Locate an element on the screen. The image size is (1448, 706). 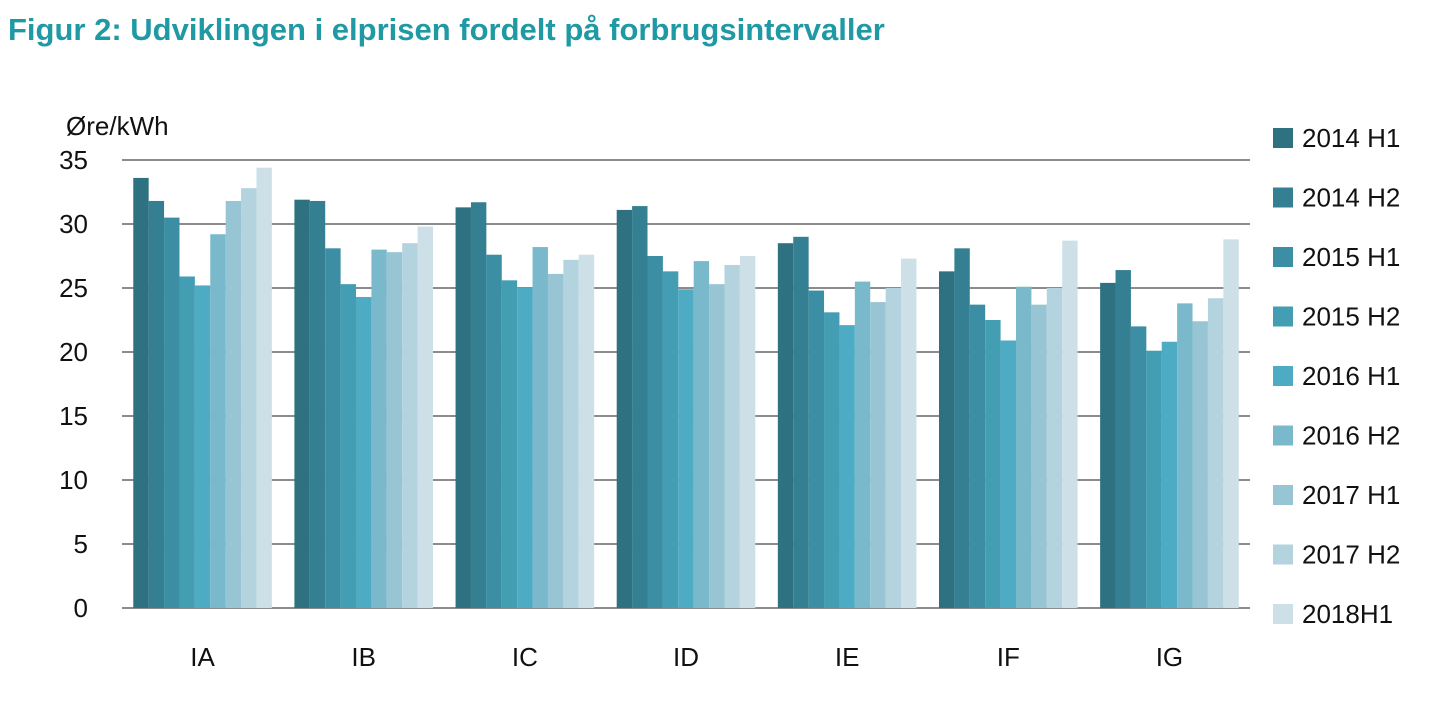
x-category-label: IE is located at coordinates (847, 657).